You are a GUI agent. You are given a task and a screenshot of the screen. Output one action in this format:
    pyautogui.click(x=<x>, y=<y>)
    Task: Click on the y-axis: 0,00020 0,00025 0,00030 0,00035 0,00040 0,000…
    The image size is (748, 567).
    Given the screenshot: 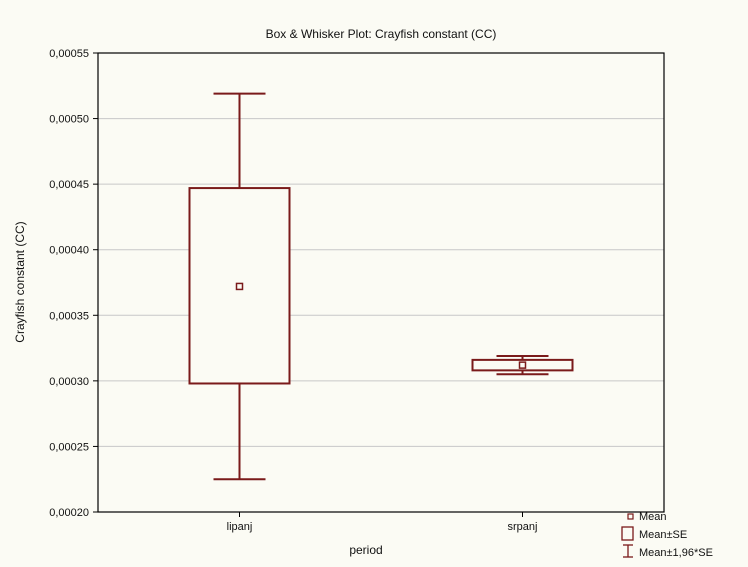 What is the action you would take?
    pyautogui.click(x=73, y=283)
    